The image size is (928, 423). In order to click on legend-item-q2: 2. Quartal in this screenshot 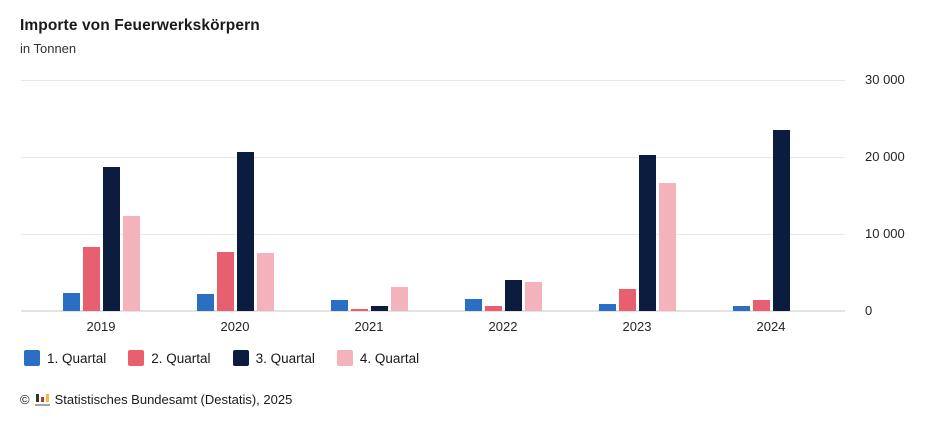, I will do `click(169, 358)`.